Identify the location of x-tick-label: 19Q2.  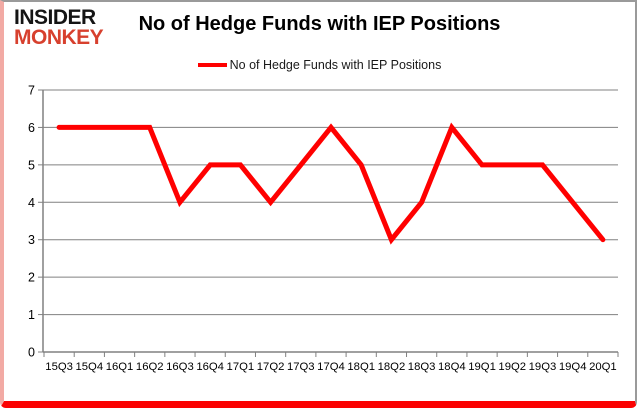
(512, 367).